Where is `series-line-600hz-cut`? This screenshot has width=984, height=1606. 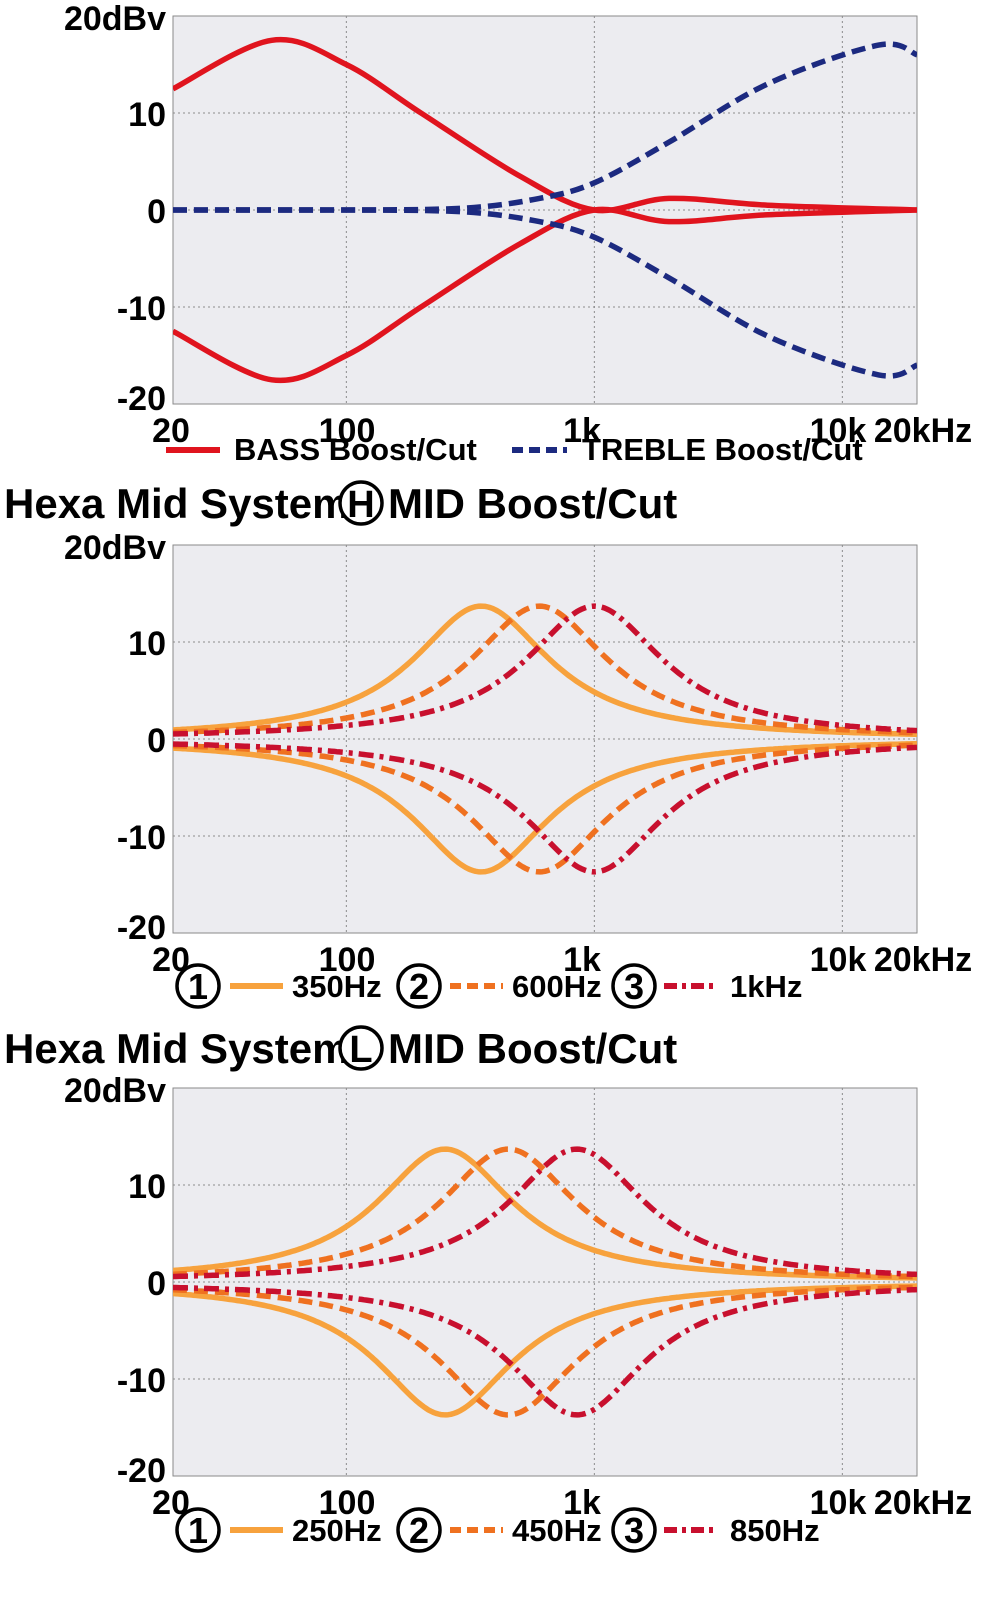 series-line-600hz-cut is located at coordinates (545, 808).